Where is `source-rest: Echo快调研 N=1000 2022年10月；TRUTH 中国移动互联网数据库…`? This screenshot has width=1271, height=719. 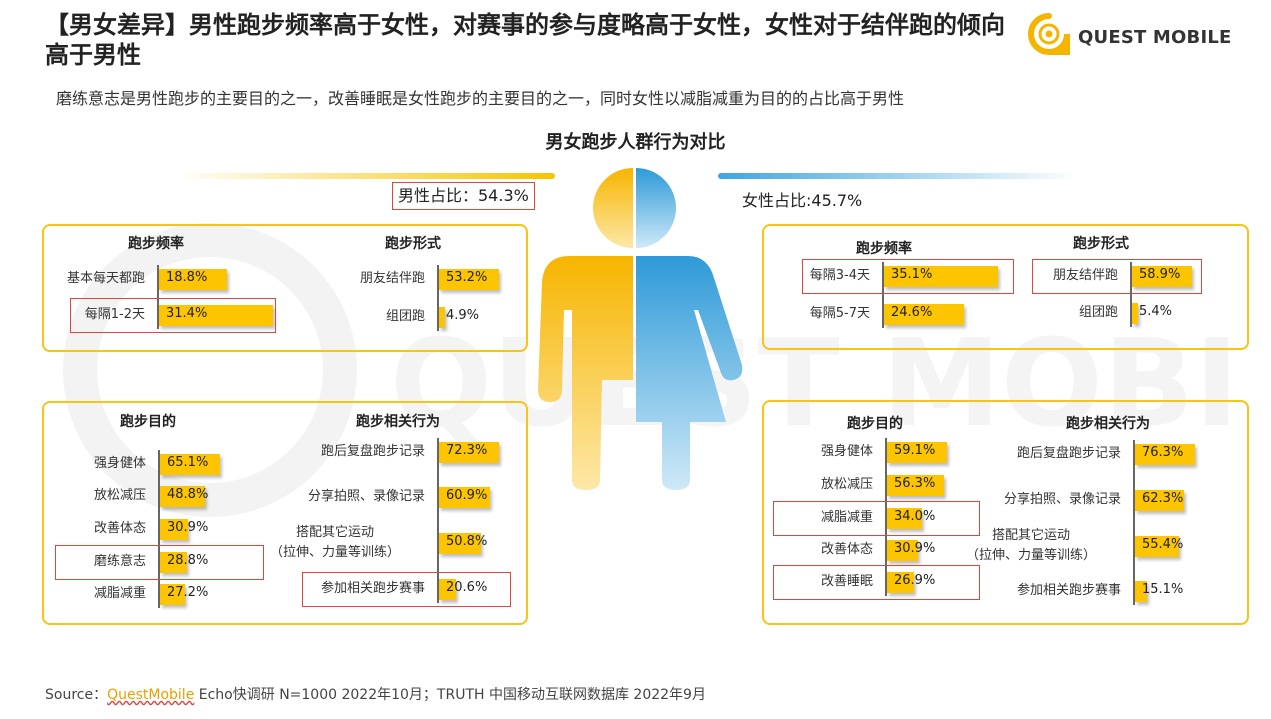 source-rest: Echo快调研 N=1000 2022年10月；TRUTH 中国移动互联网数据库… is located at coordinates (450, 695).